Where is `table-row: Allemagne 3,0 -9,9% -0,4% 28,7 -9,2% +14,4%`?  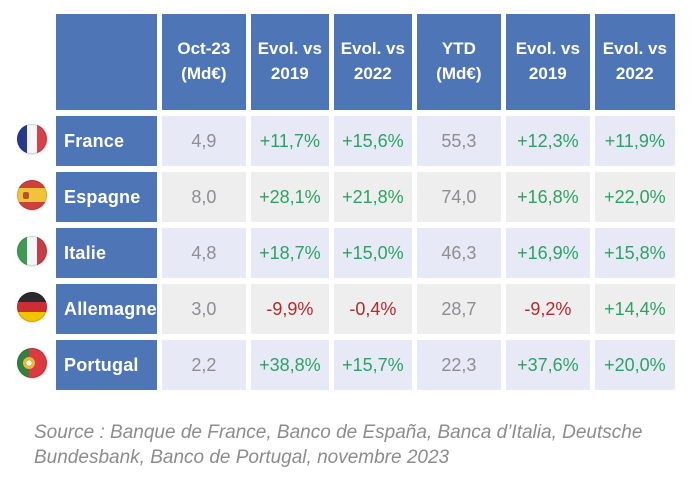 table-row: Allemagne 3,0 -9,9% -0,4% 28,7 -9,2% +14,4% is located at coordinates (344, 309).